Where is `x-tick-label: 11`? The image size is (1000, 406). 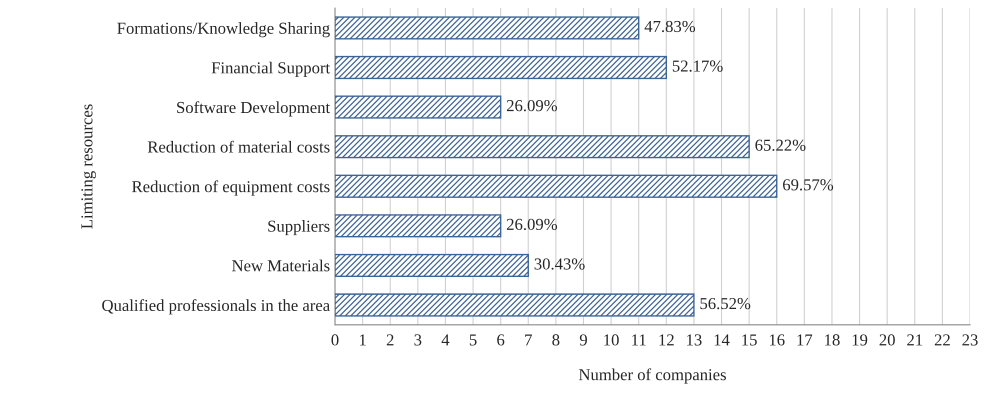
x-tick-label: 11 is located at coordinates (639, 340).